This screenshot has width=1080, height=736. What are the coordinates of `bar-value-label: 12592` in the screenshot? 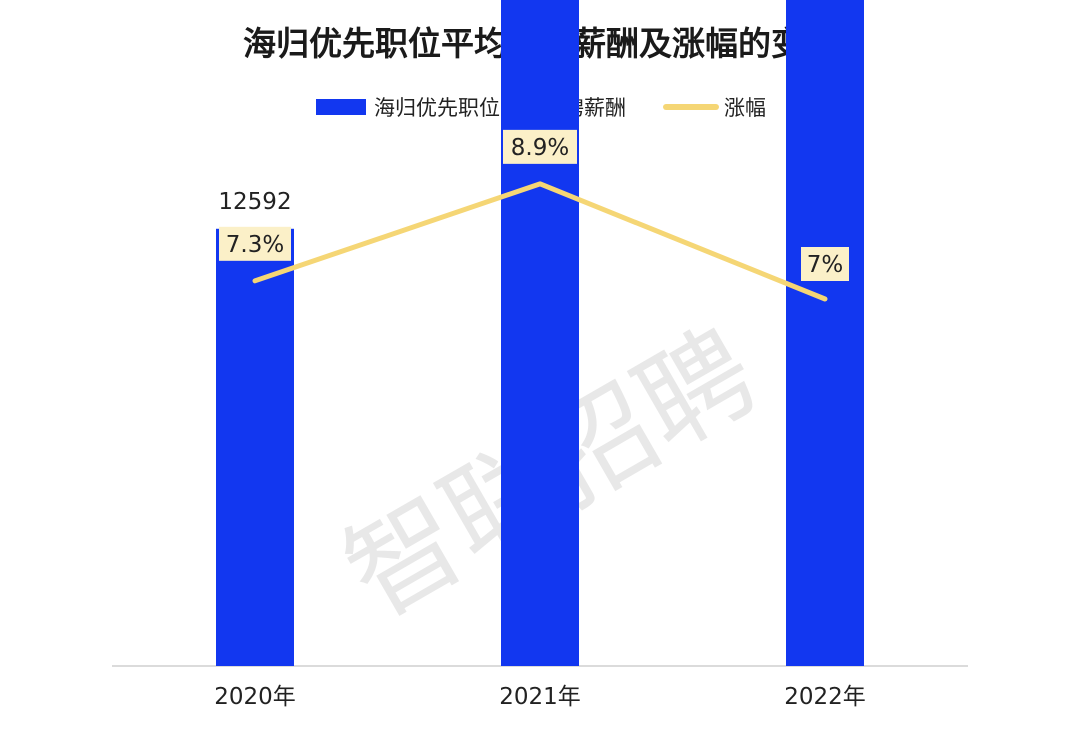 It's located at (254, 202).